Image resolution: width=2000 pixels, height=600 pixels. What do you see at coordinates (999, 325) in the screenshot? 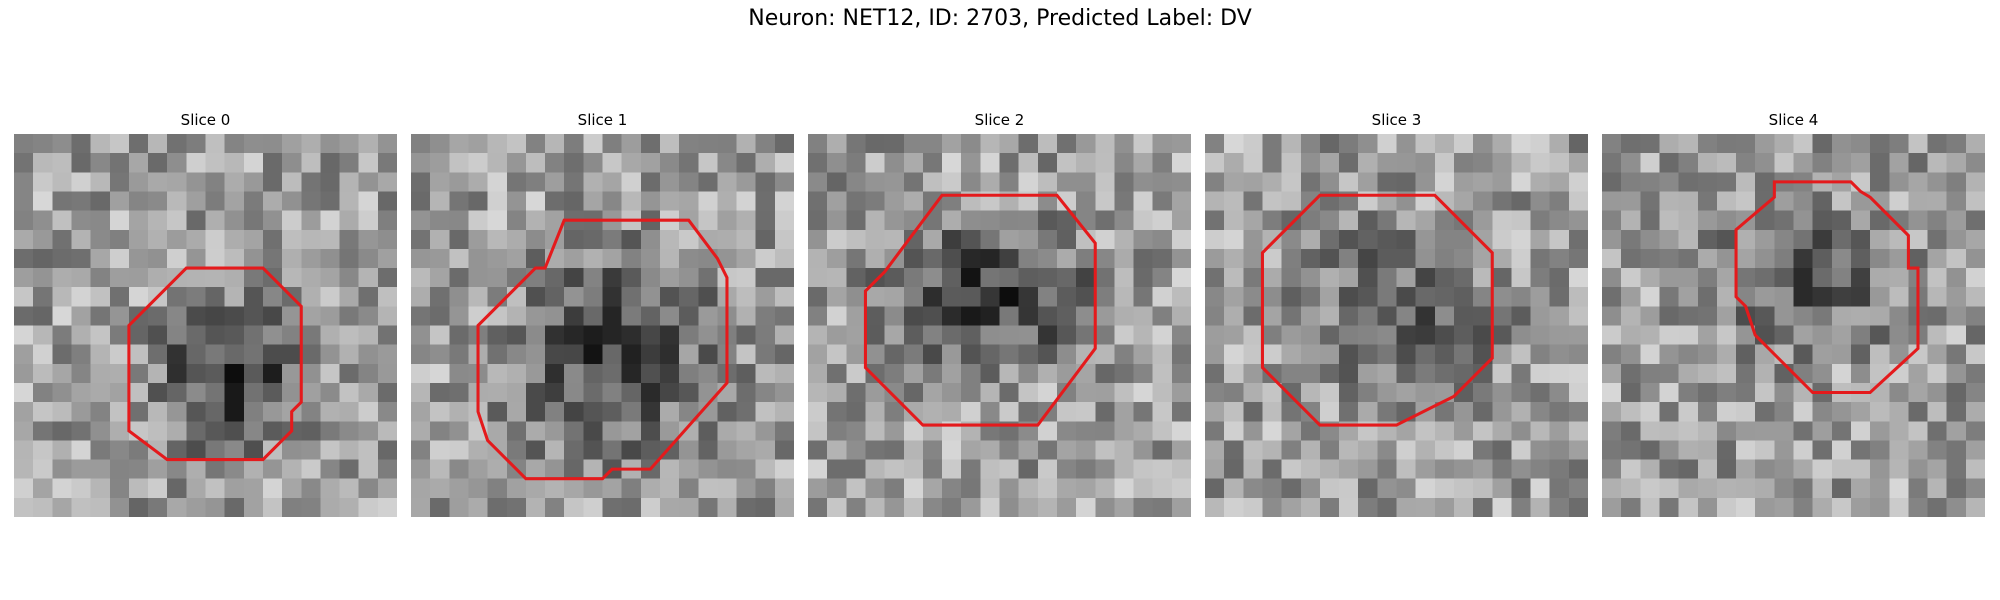
I see `slice-image` at bounding box center [999, 325].